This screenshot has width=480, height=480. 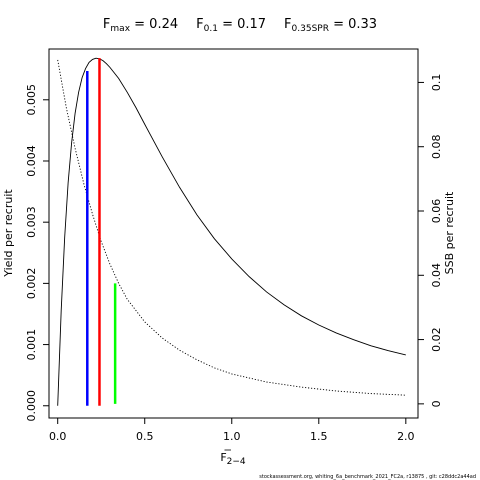 I want to click on y-left-tick-label: 0.001, so click(x=31, y=345).